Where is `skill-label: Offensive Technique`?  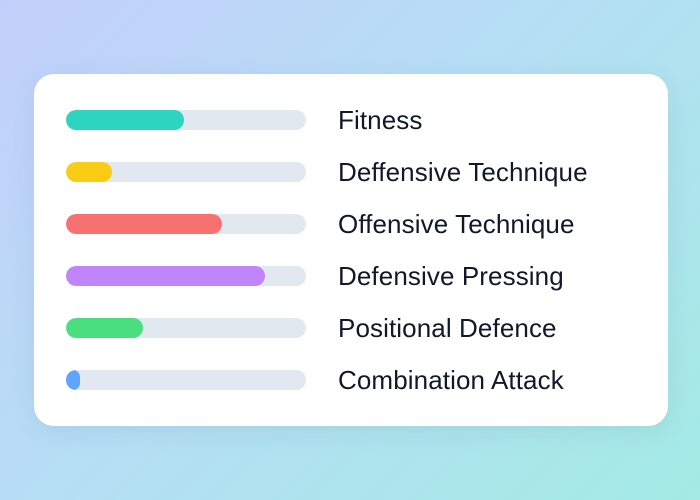
skill-label: Offensive Technique is located at coordinates (456, 223).